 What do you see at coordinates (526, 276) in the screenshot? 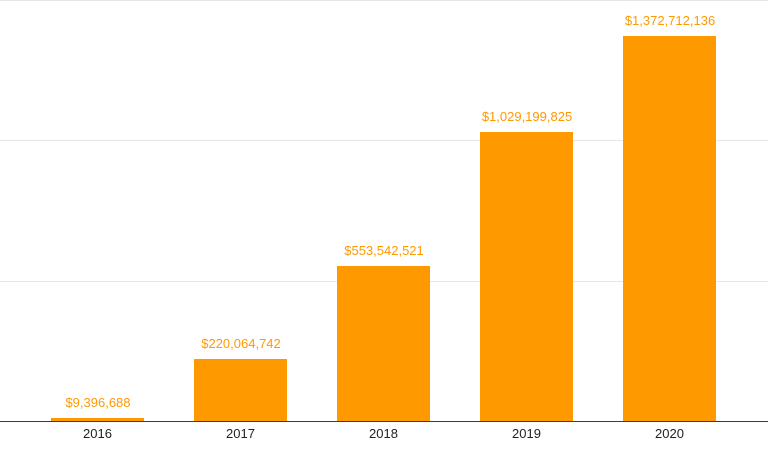
I see `bar-2019` at bounding box center [526, 276].